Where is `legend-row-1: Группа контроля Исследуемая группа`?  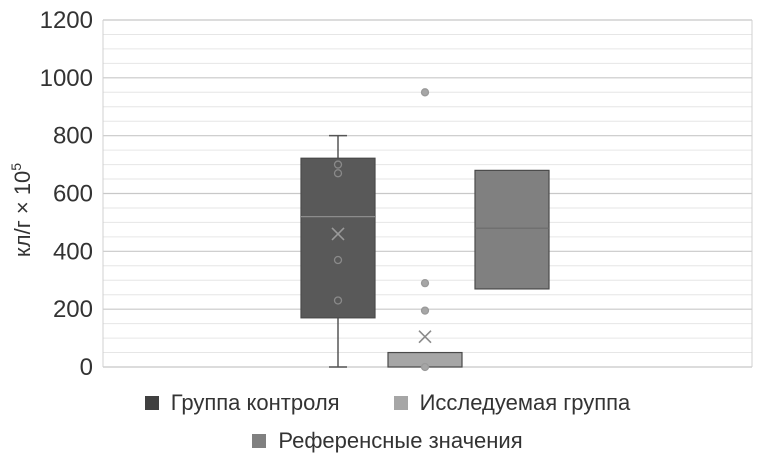 legend-row-1: Группа контроля Исследуемая группа is located at coordinates (387, 403).